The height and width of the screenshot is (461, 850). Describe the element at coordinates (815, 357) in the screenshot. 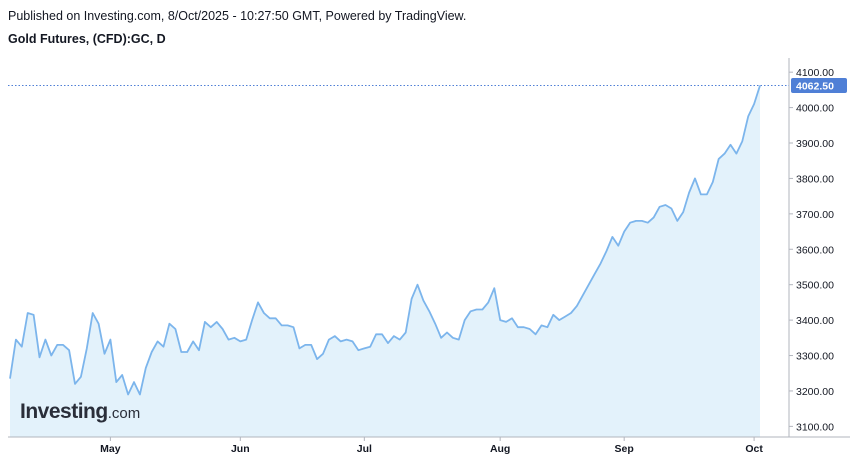

I see `y-tick-label: 3300.00` at that location.